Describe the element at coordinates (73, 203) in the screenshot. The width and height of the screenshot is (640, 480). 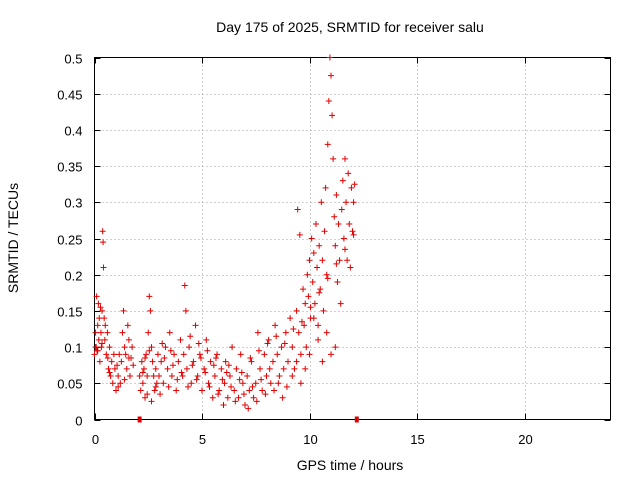
I see `y-tick-label: 0.3` at that location.